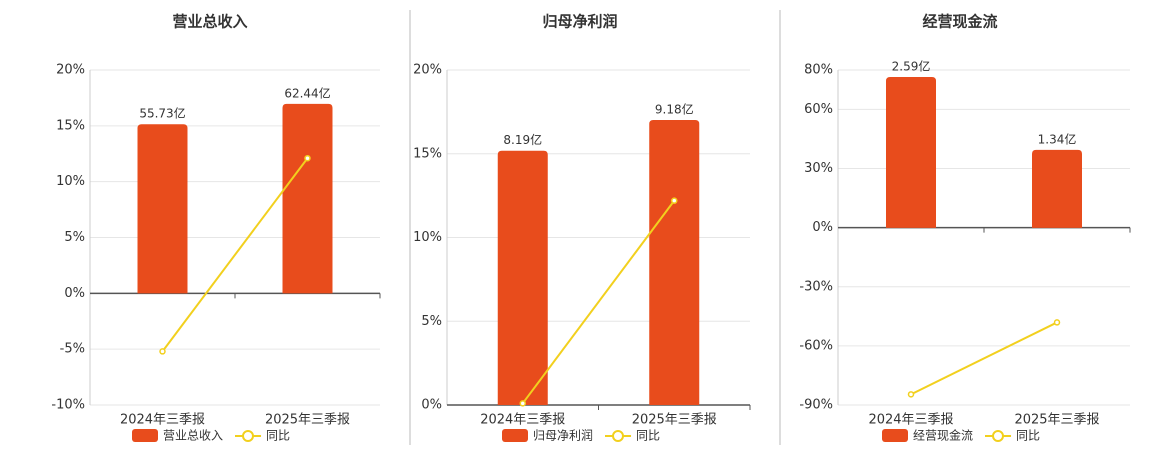 This screenshot has height=450, width=1160. I want to click on y-tick-label: 80%, so click(818, 70).